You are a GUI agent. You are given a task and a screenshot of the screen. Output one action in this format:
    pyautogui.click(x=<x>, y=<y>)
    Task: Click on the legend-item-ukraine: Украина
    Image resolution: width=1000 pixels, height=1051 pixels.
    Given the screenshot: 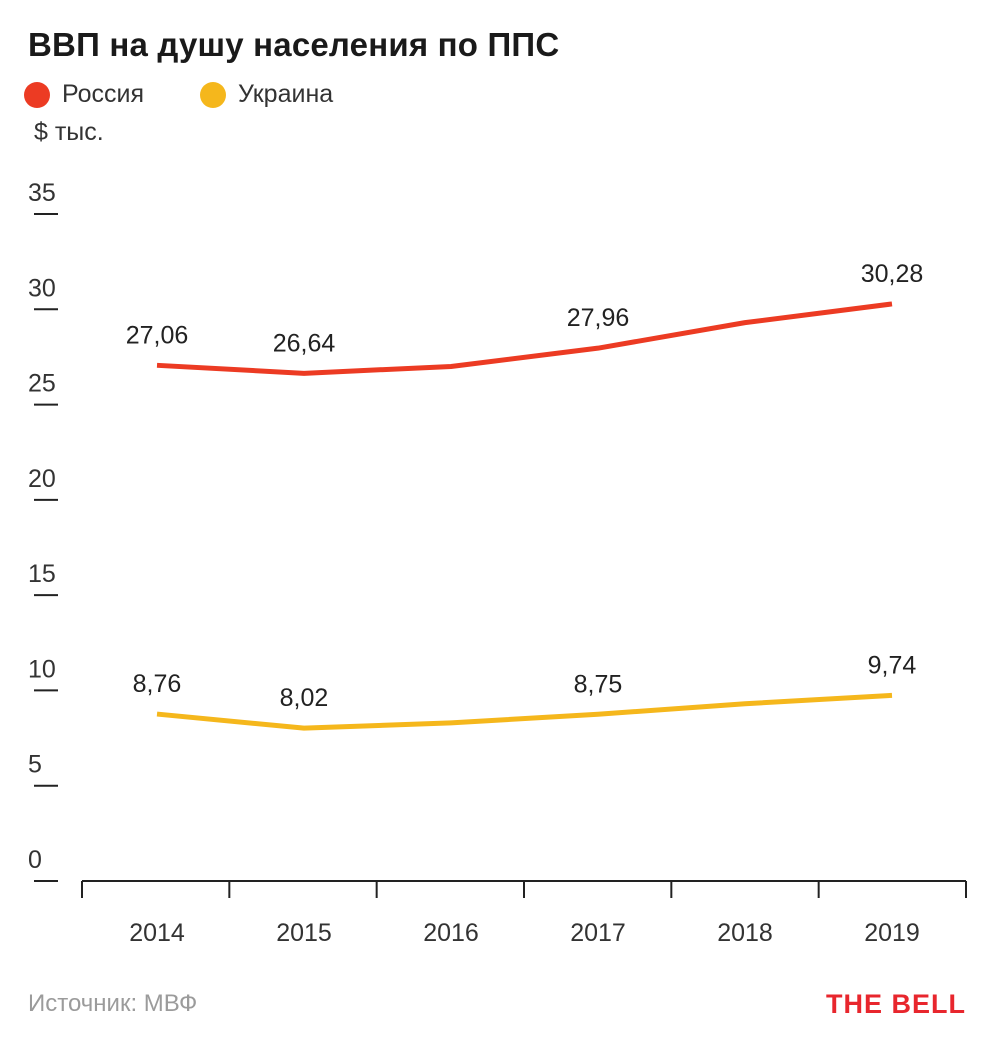 What is the action you would take?
    pyautogui.click(x=266, y=94)
    